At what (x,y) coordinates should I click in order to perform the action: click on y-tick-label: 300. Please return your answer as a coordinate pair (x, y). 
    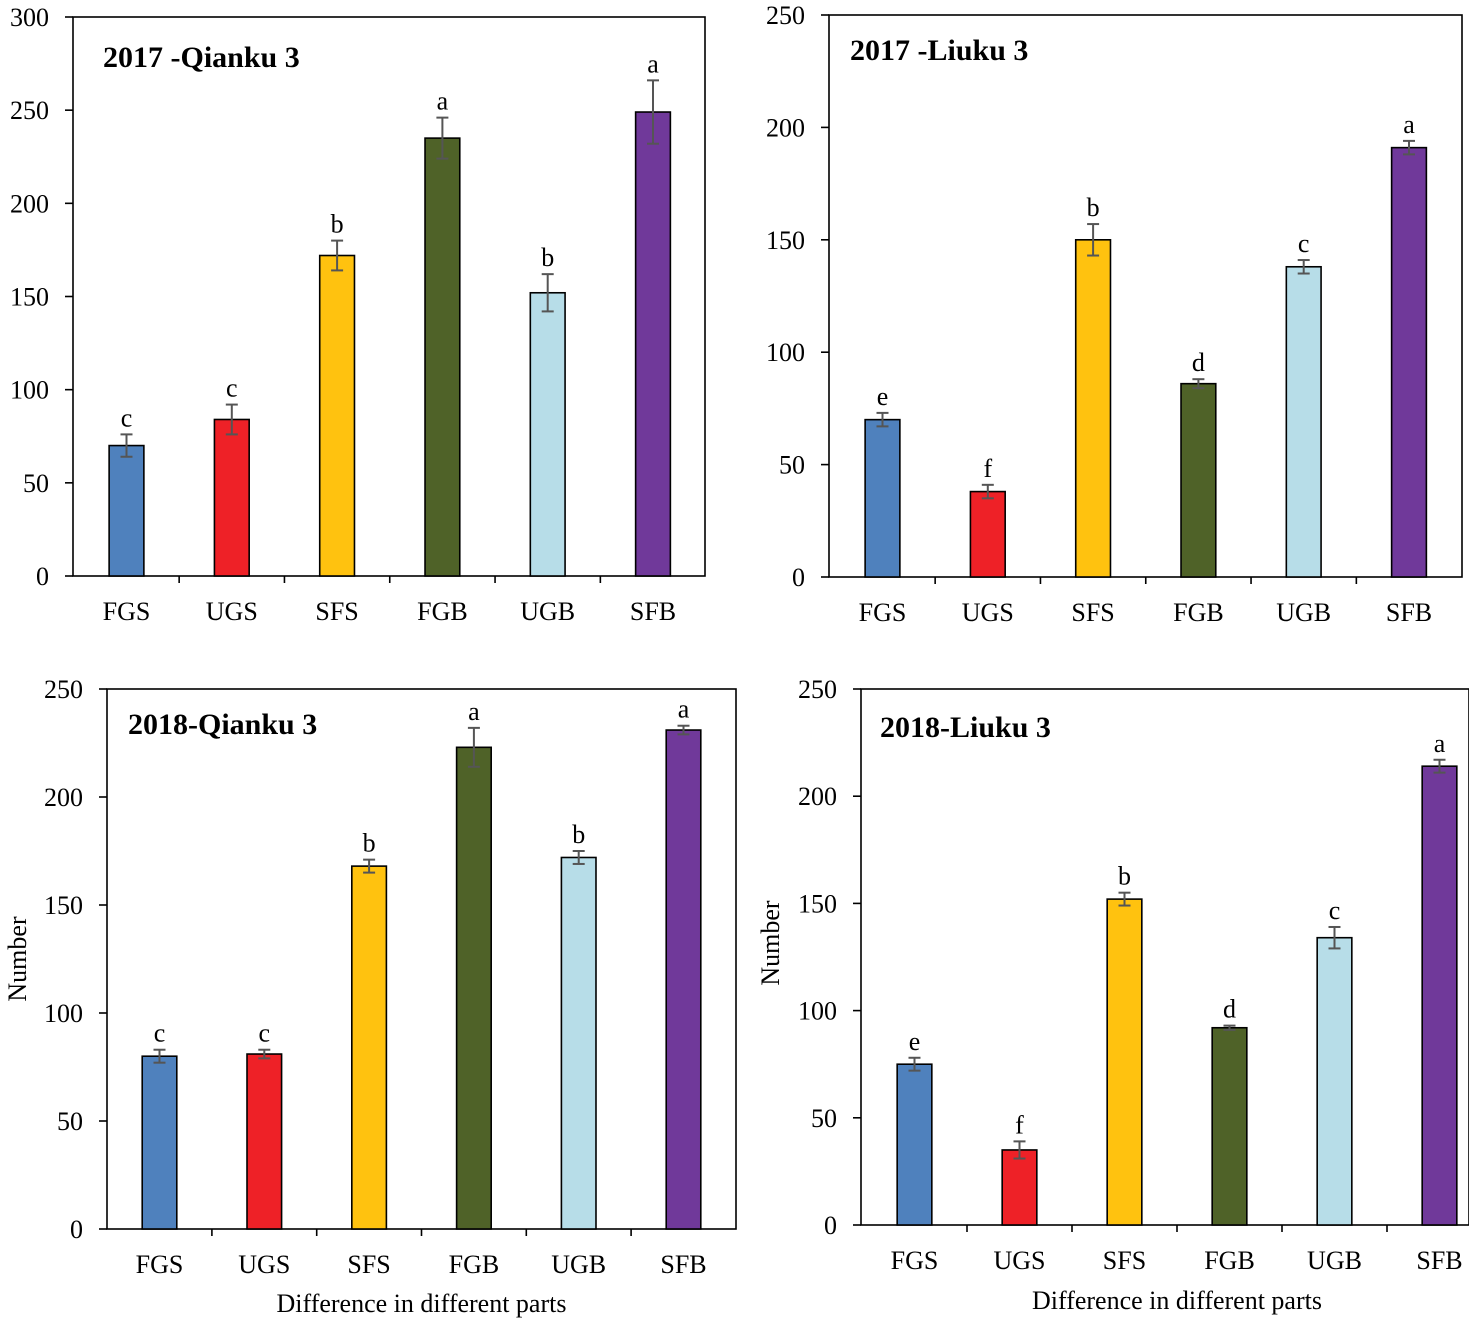
    Looking at the image, I should click on (29, 17).